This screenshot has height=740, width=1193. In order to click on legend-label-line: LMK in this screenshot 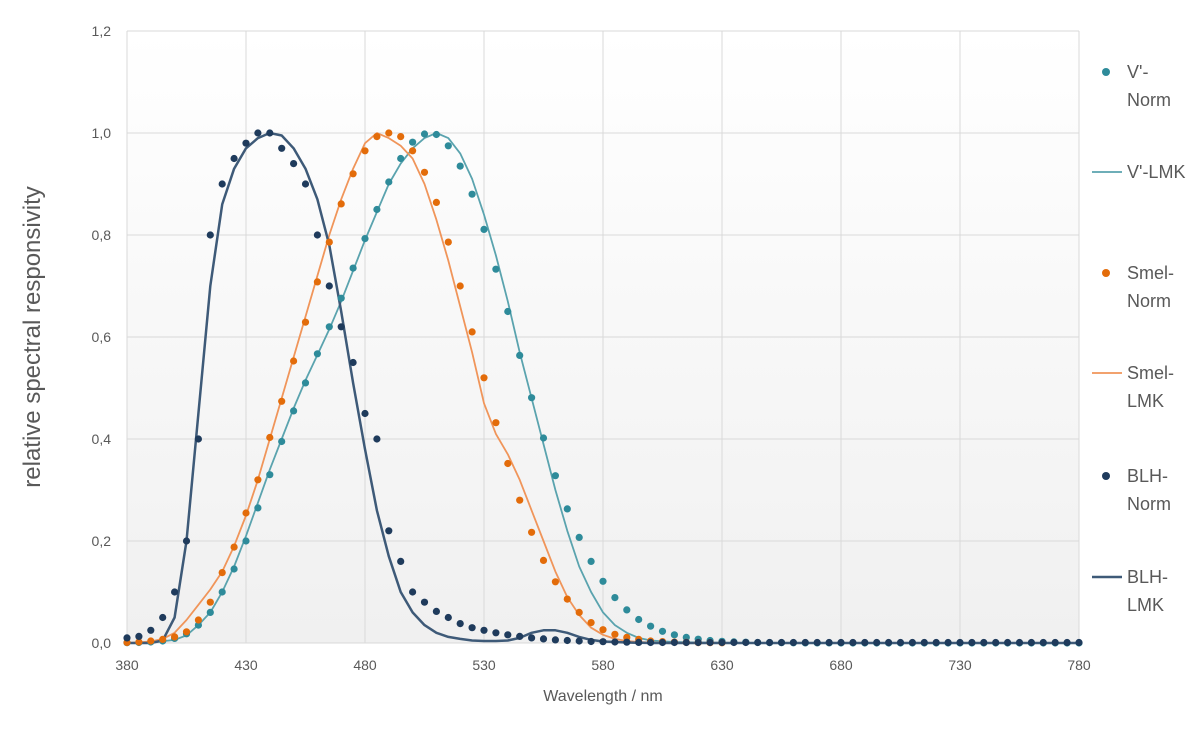, I will do `click(1145, 605)`.